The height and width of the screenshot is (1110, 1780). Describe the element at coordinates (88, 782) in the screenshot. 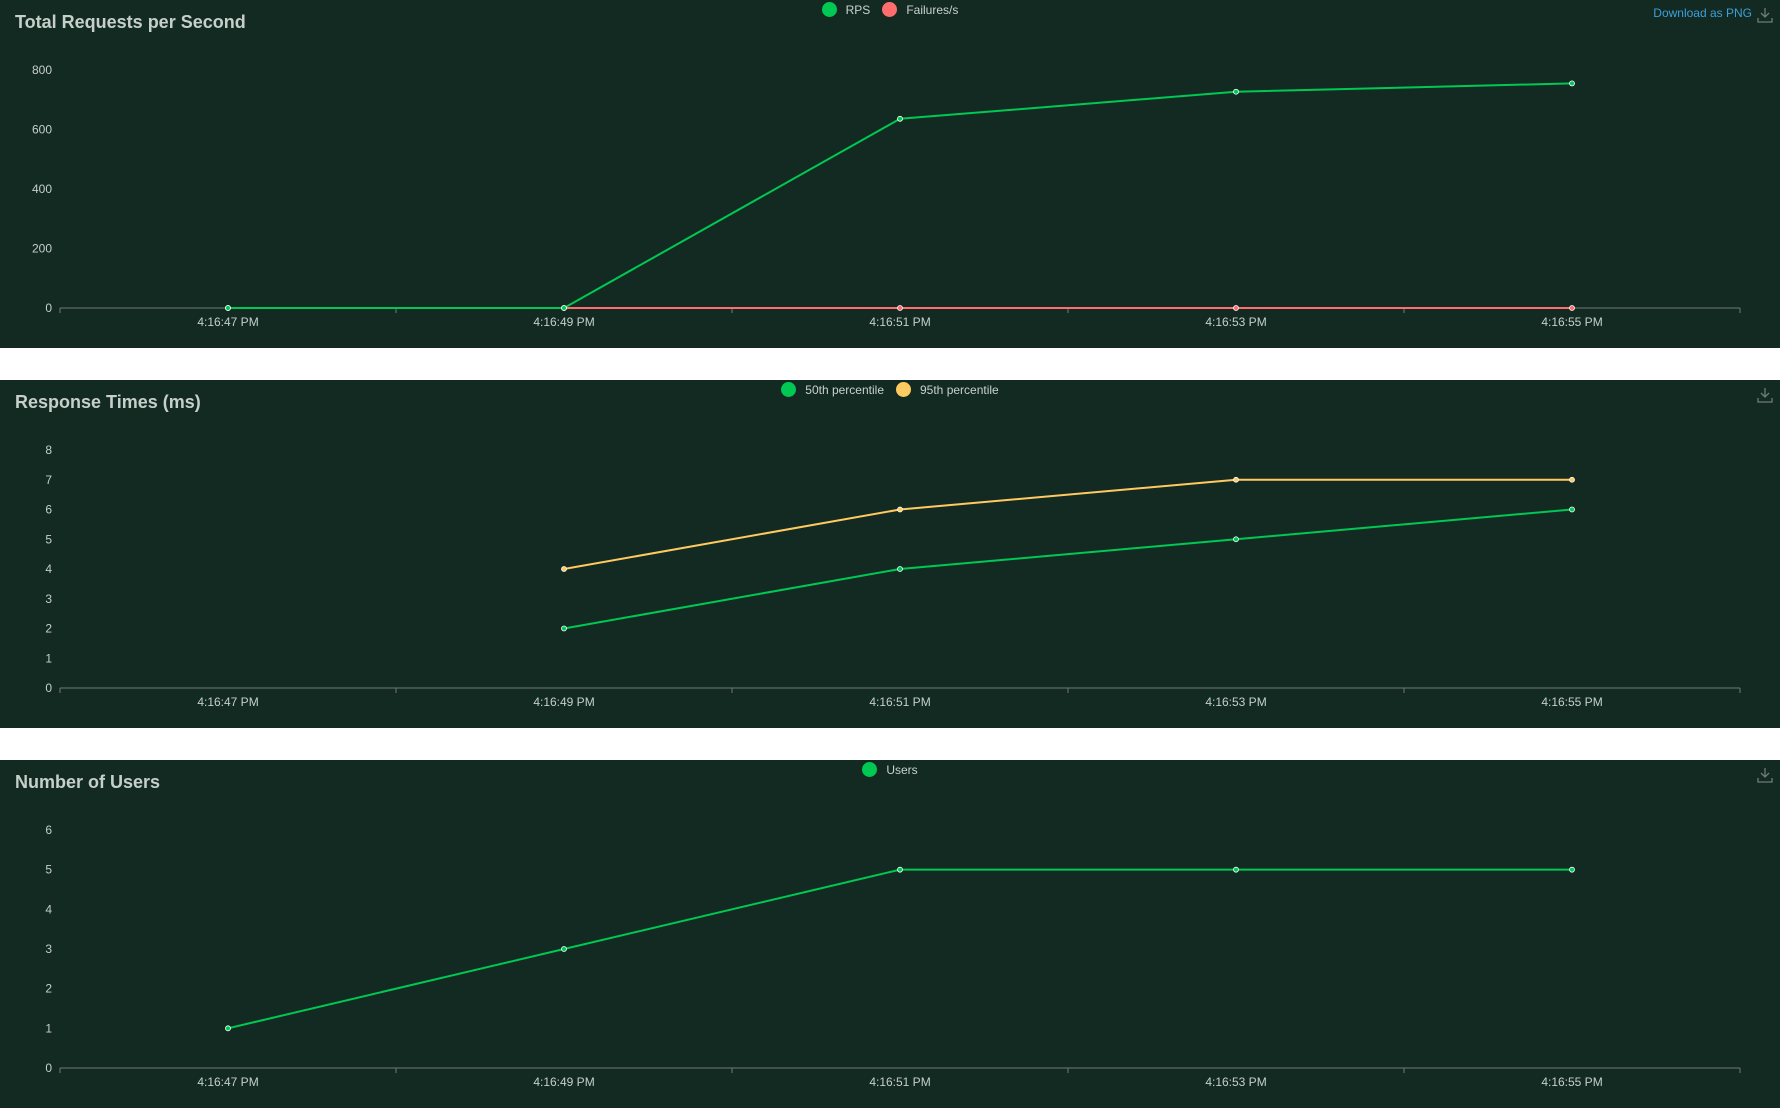

I see `users-chart-title: Number of Users` at that location.